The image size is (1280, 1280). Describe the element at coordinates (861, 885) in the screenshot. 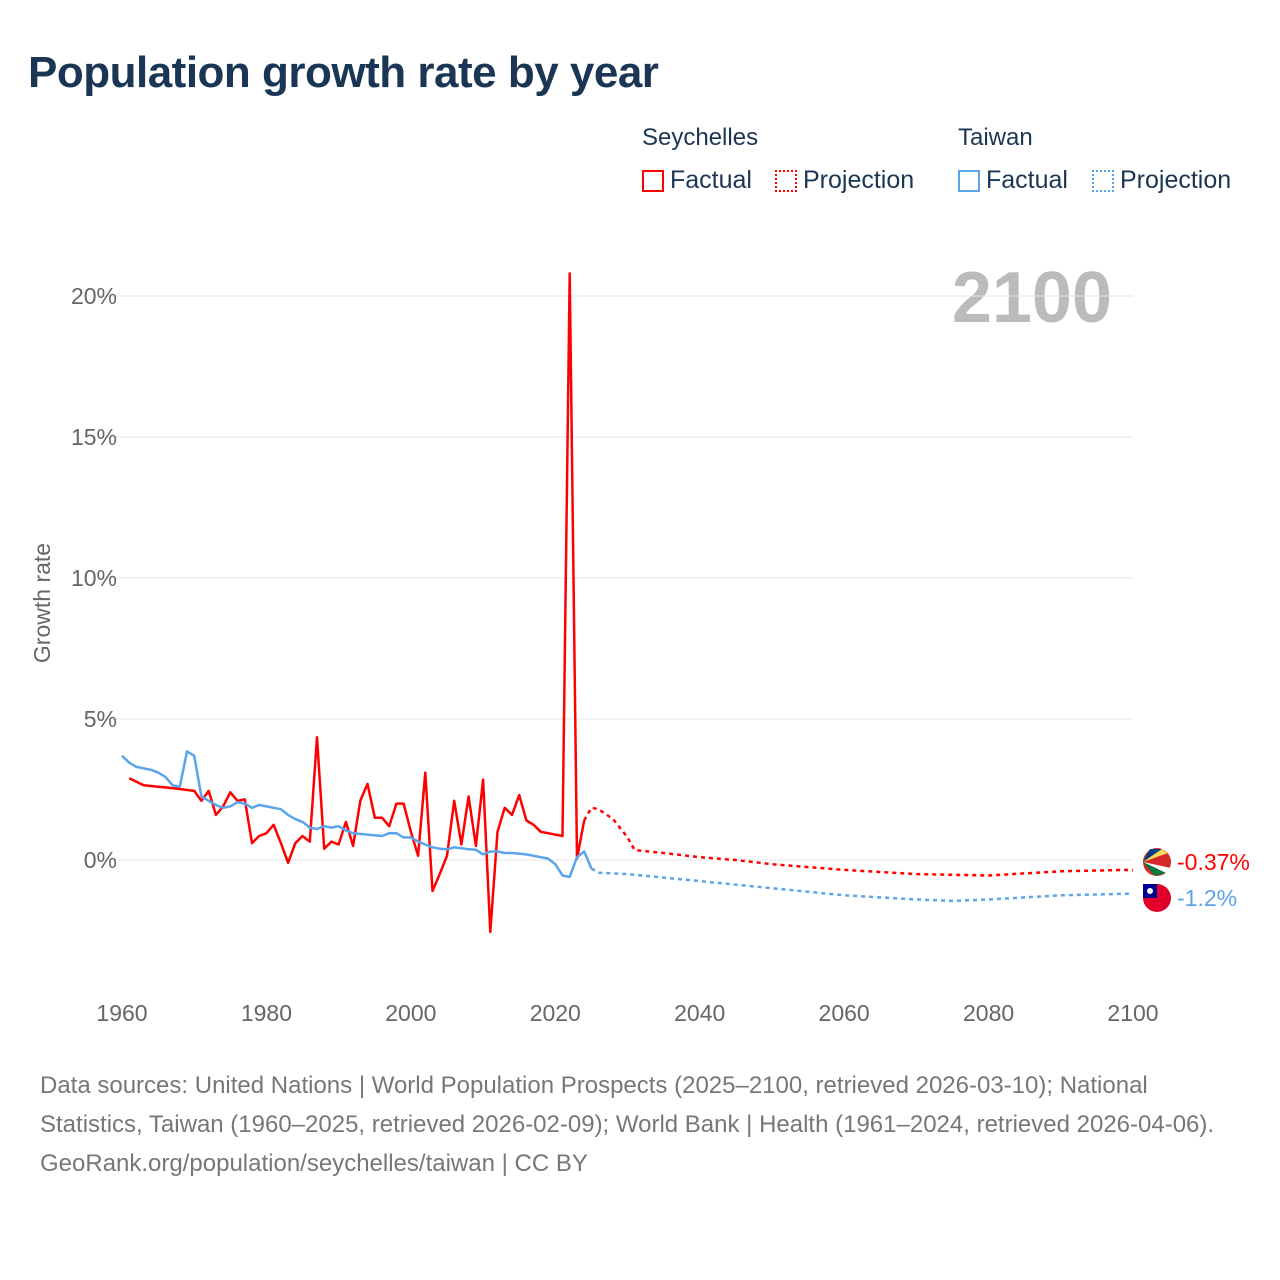

I see `series-taiwan-projection-line` at that location.